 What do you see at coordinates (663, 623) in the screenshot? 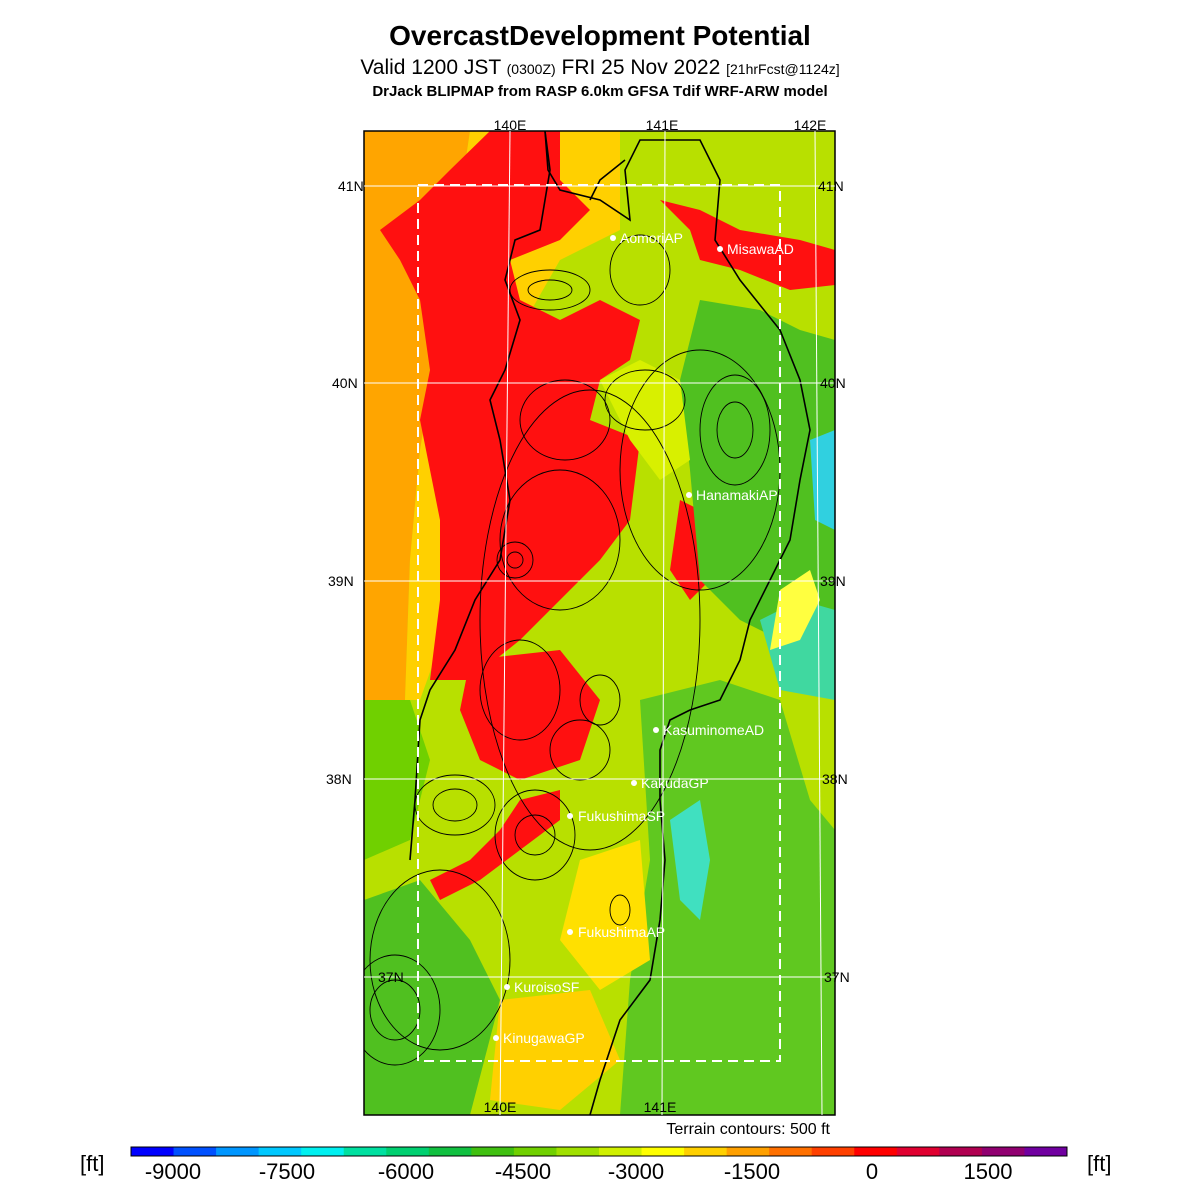
I see `gridline-141e` at bounding box center [663, 623].